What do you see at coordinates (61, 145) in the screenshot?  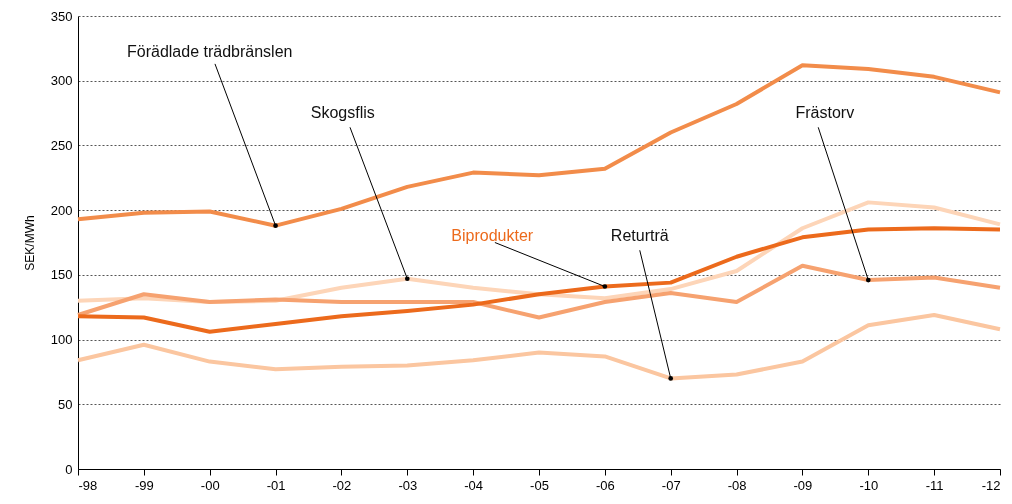 I see `y-tick-label: 250` at bounding box center [61, 145].